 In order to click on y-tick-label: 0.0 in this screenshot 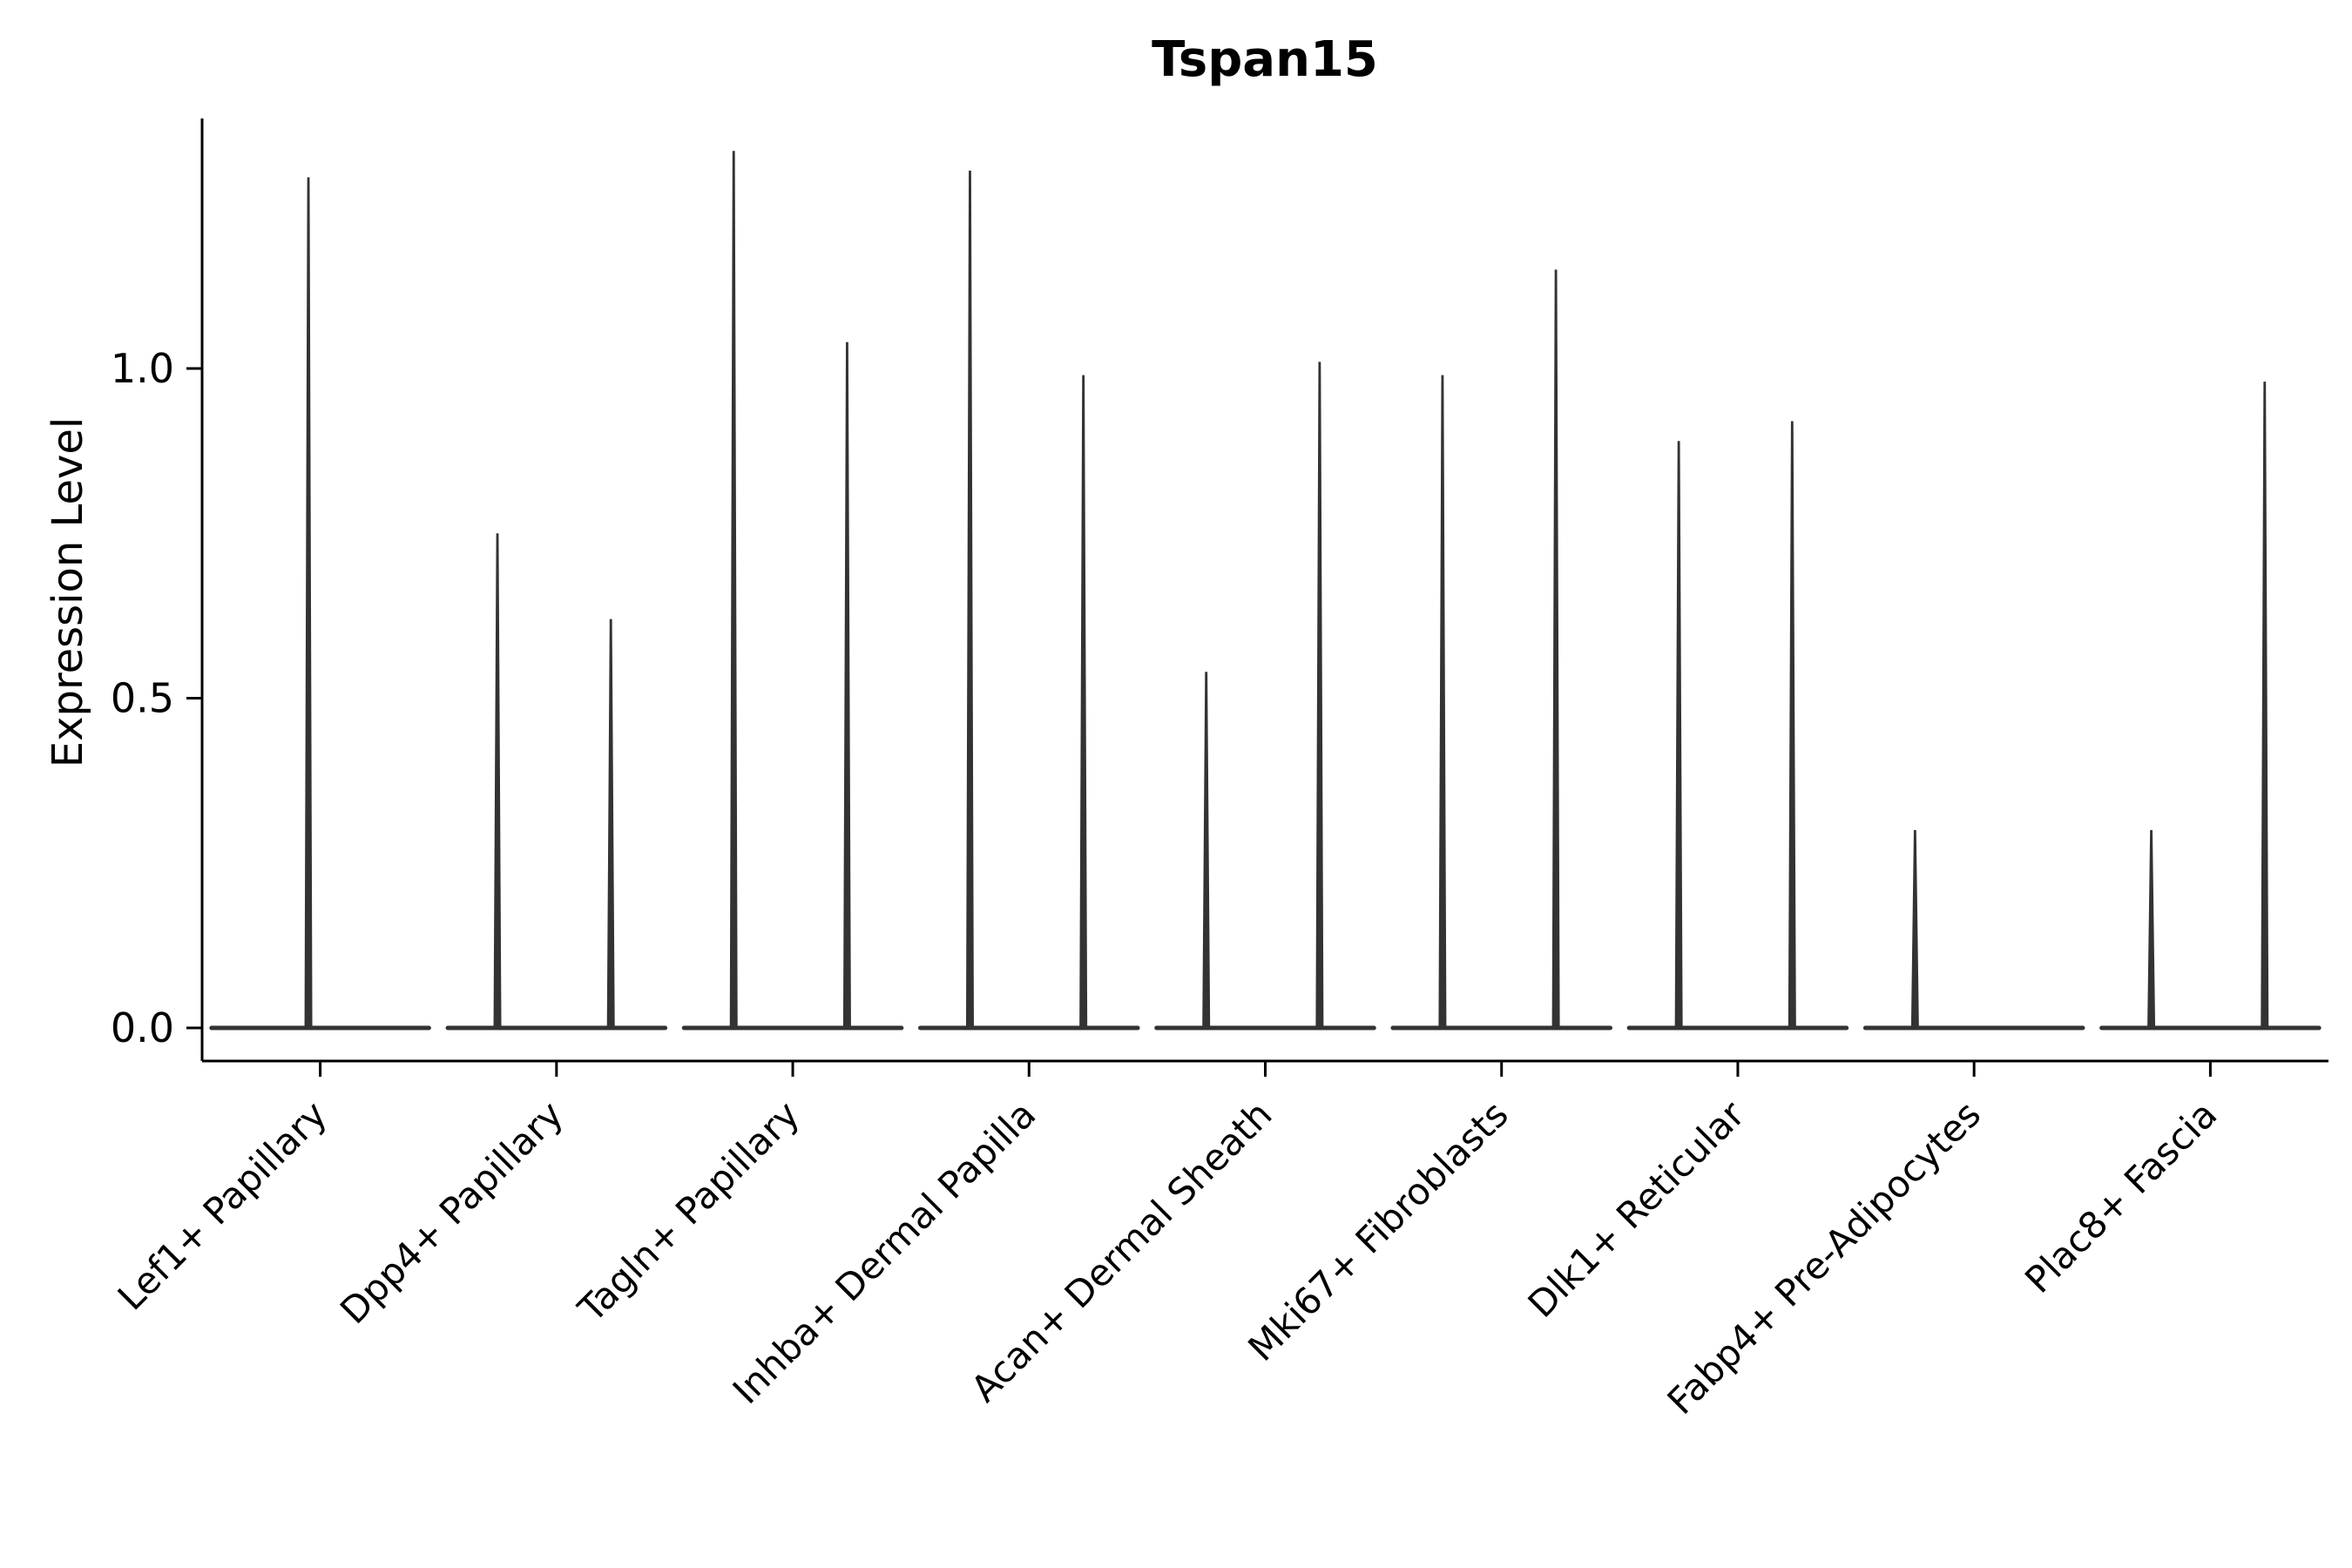, I will do `click(142, 1027)`.